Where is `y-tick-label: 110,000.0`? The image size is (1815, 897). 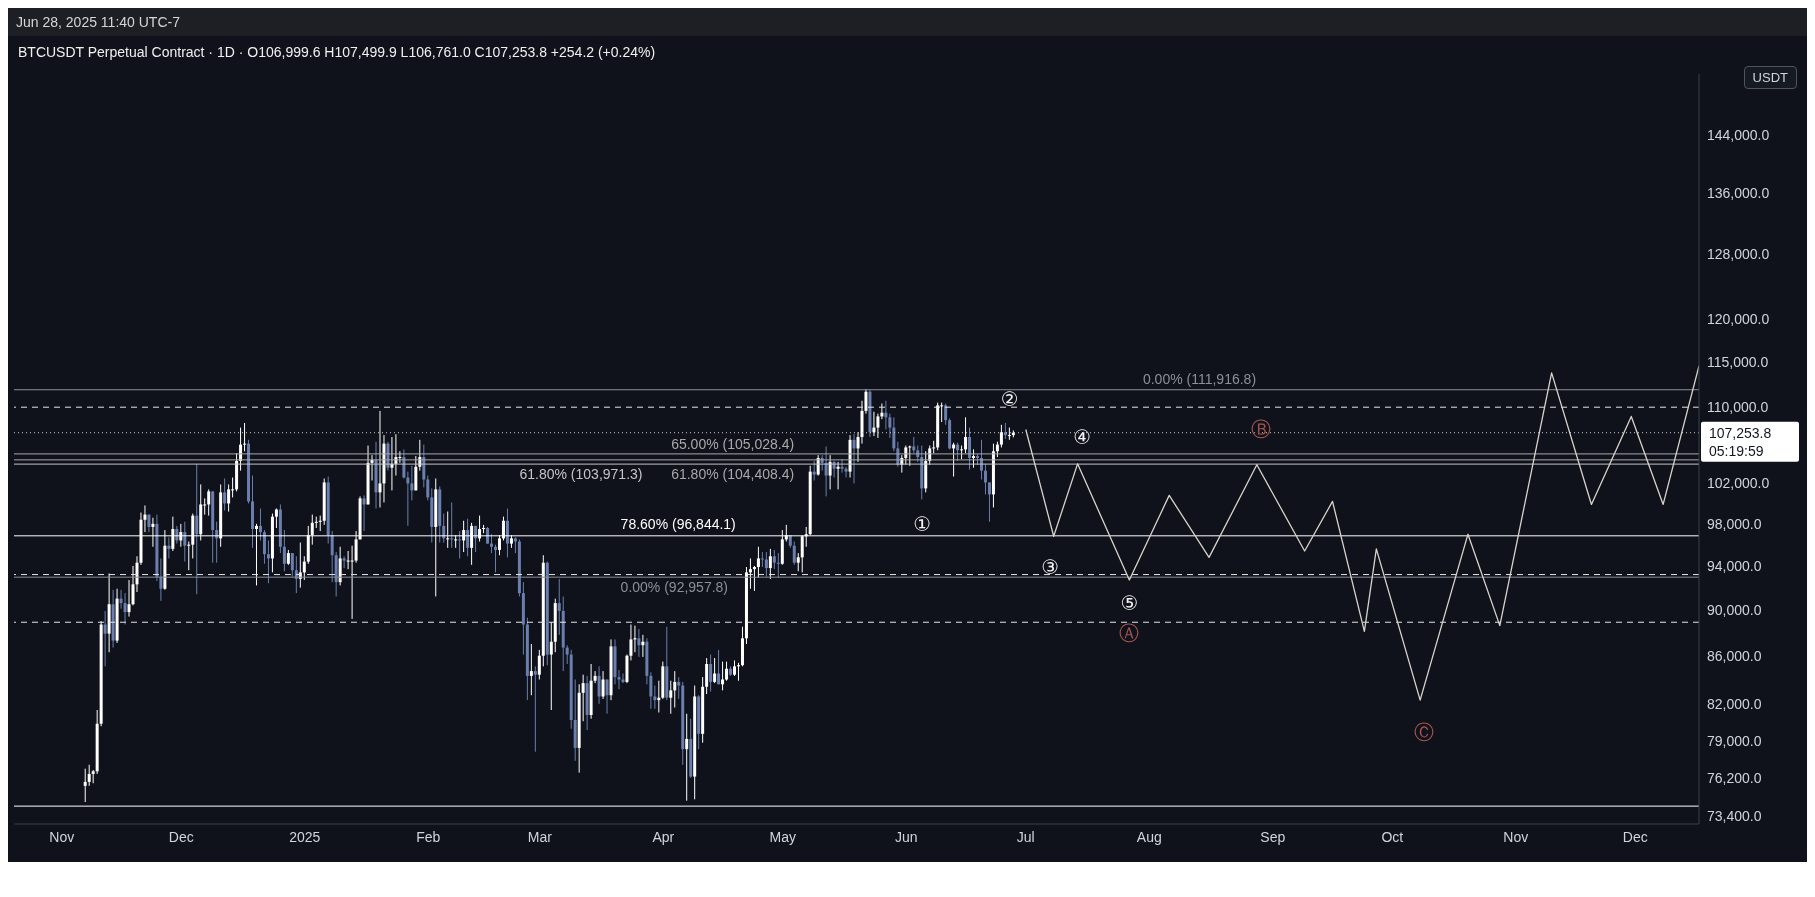 y-tick-label: 110,000.0 is located at coordinates (1738, 407).